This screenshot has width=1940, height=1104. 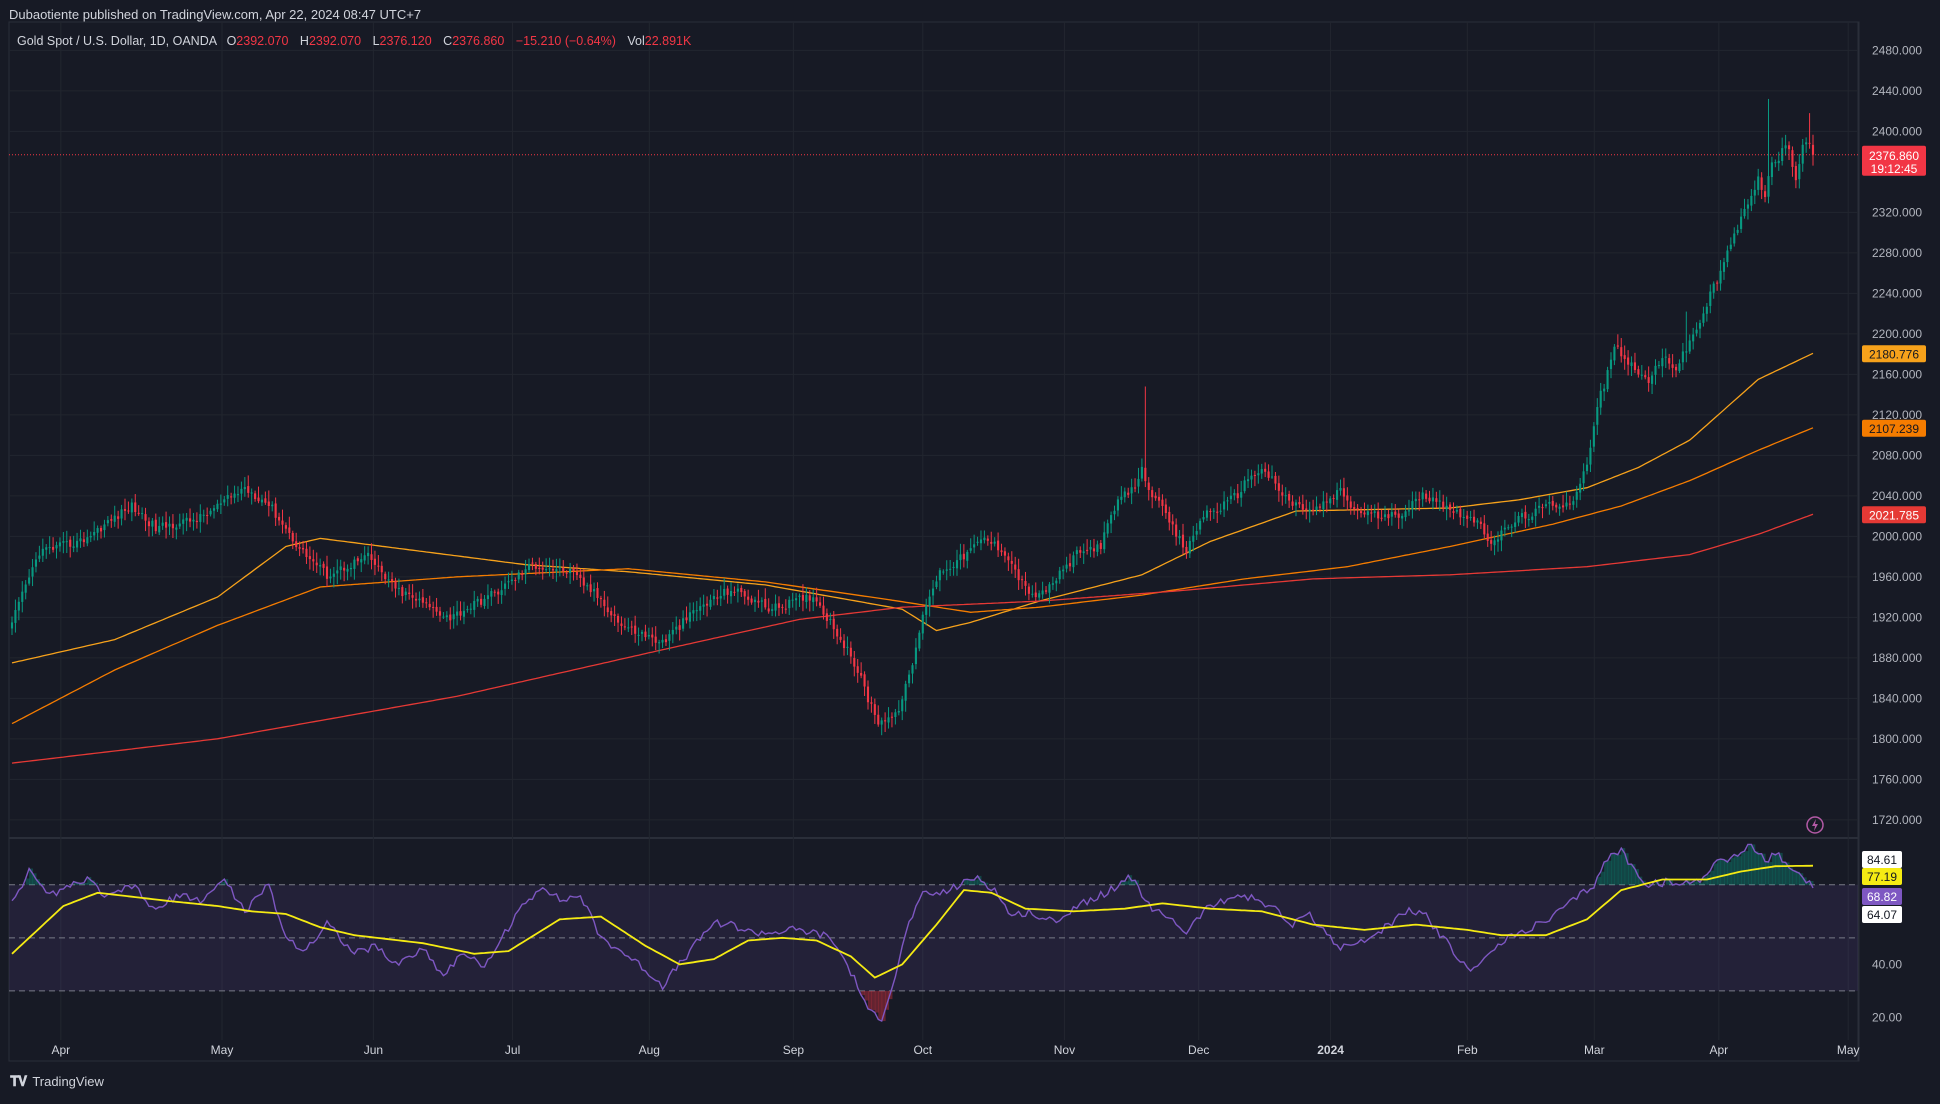 I want to click on tradingview-logo-icon: 𝐓𝐕, so click(x=18, y=1081).